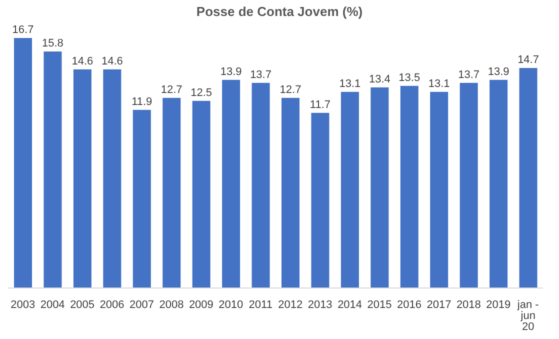 Image resolution: width=559 pixels, height=339 pixels. I want to click on x-tick-label: 2003, so click(23, 304).